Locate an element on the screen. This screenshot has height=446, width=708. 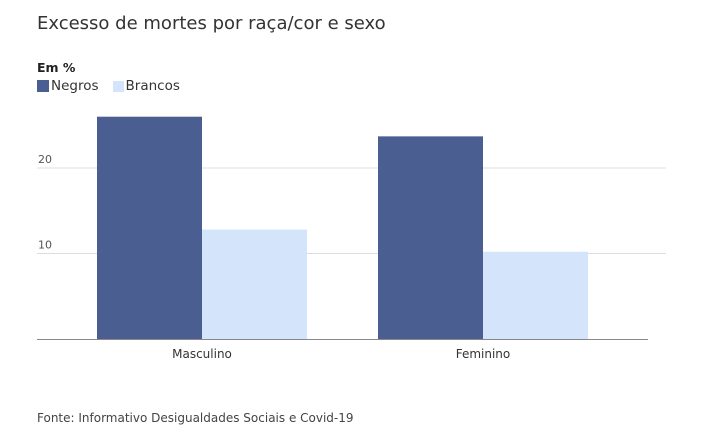
unit-label: Em % is located at coordinates (56, 67).